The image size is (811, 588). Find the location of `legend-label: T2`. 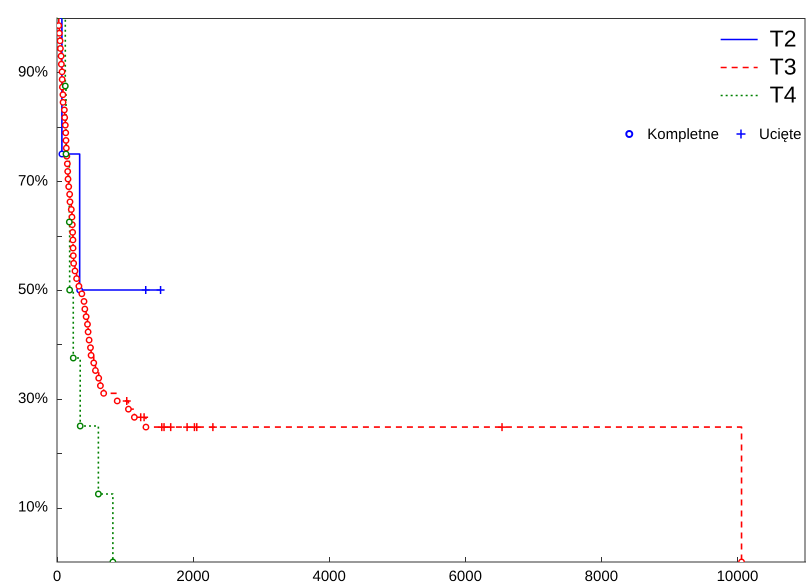

legend-label: T2 is located at coordinates (783, 38).